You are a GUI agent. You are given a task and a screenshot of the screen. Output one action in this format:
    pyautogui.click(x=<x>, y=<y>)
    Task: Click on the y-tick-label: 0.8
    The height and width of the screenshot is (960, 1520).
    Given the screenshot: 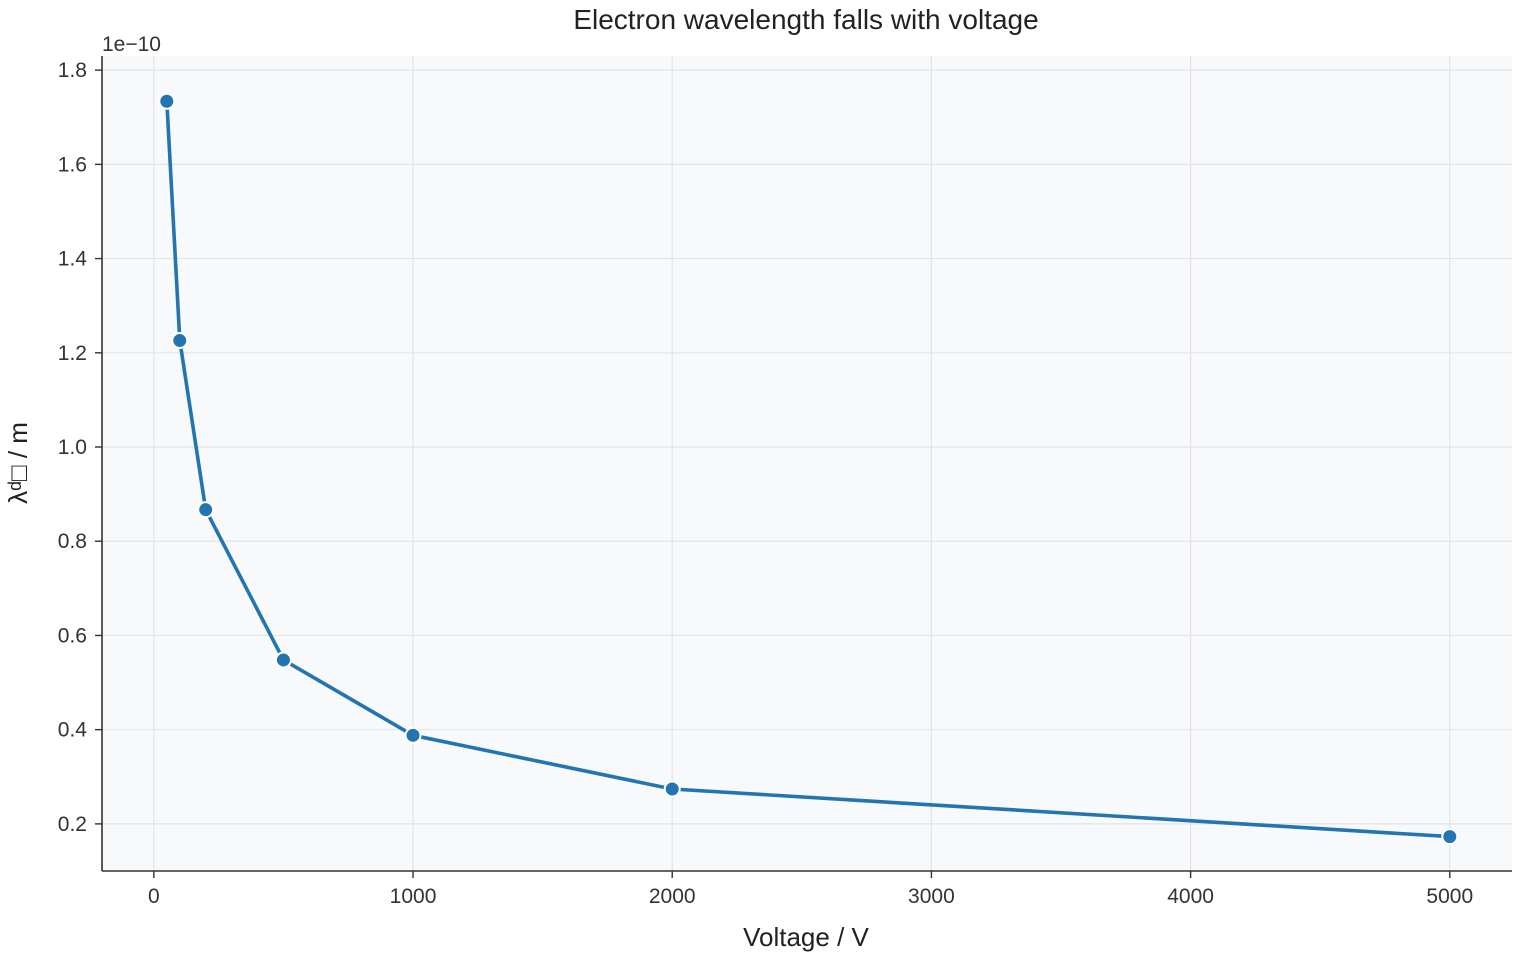 What is the action you would take?
    pyautogui.click(x=72, y=541)
    